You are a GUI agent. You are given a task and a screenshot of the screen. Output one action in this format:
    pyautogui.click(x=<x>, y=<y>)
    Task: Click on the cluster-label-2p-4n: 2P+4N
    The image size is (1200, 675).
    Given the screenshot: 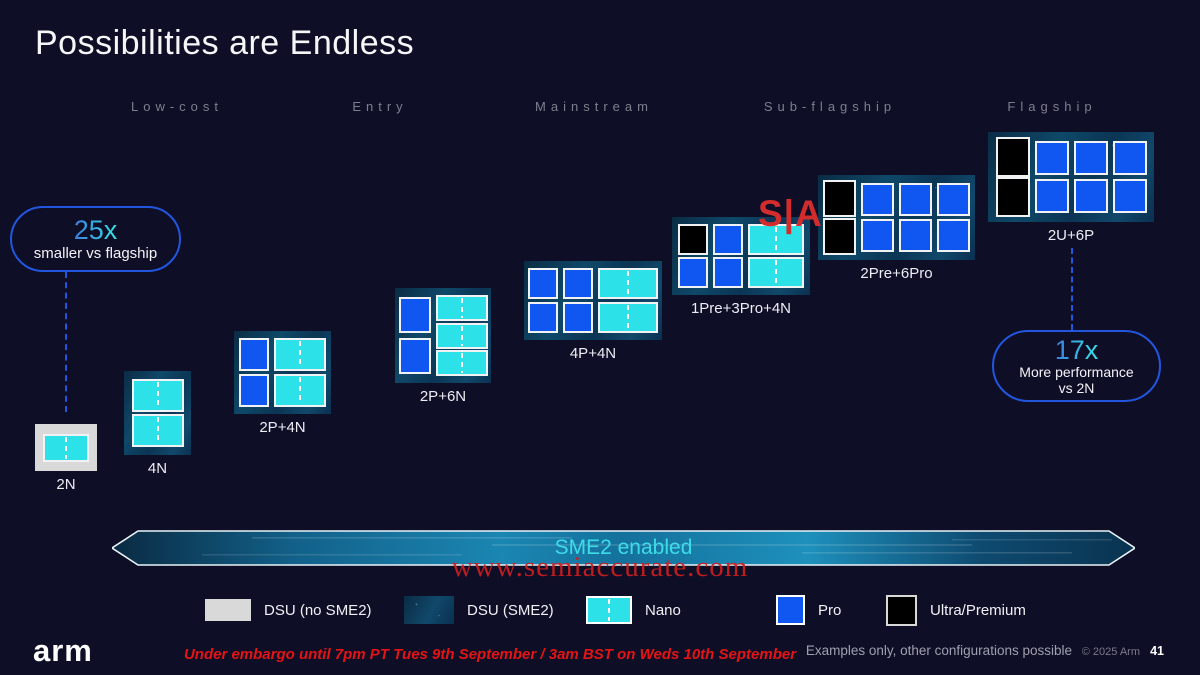 What is the action you would take?
    pyautogui.click(x=282, y=427)
    